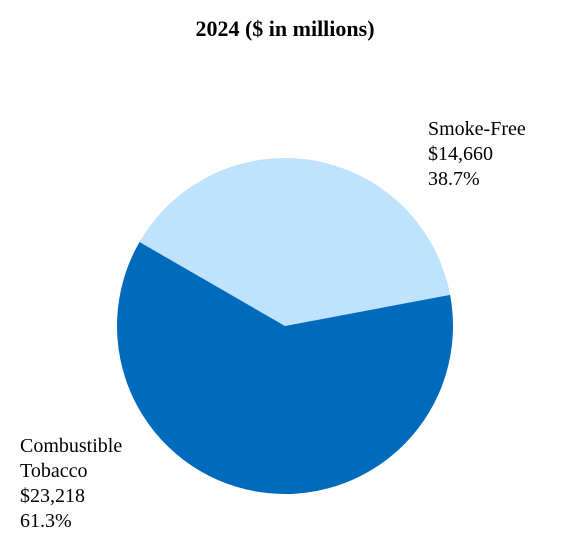  What do you see at coordinates (454, 179) in the screenshot?
I see `slice-percent: 38.7%` at bounding box center [454, 179].